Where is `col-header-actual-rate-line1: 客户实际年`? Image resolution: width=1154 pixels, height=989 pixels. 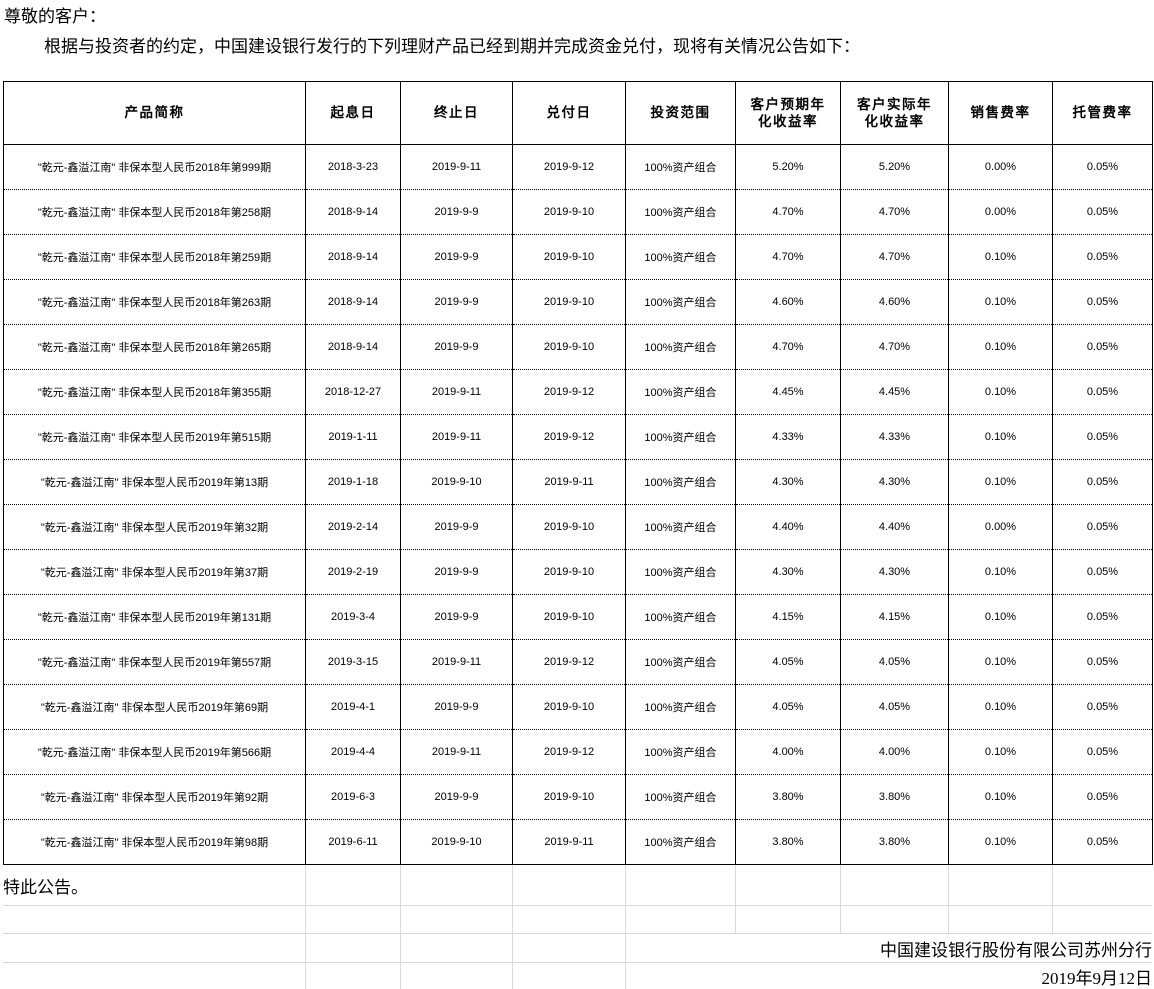 col-header-actual-rate-line1: 客户实际年 is located at coordinates (894, 104).